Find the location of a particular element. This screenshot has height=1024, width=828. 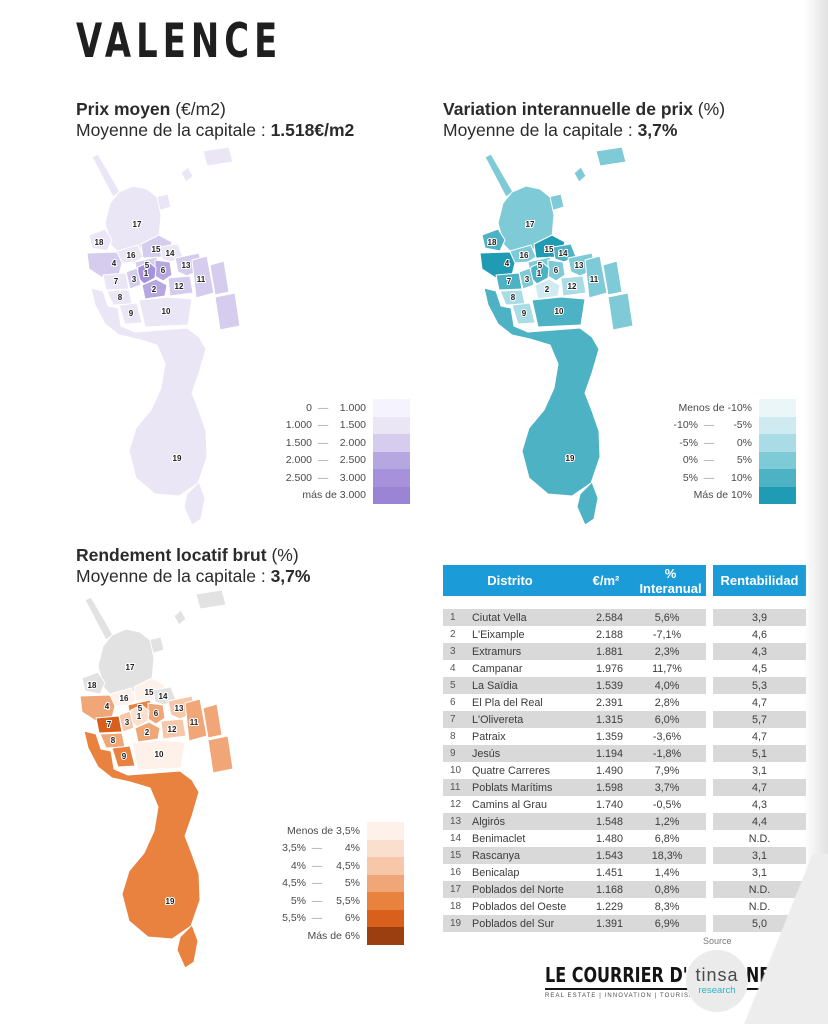

table-row-renta: 4,3 is located at coordinates (759, 651).